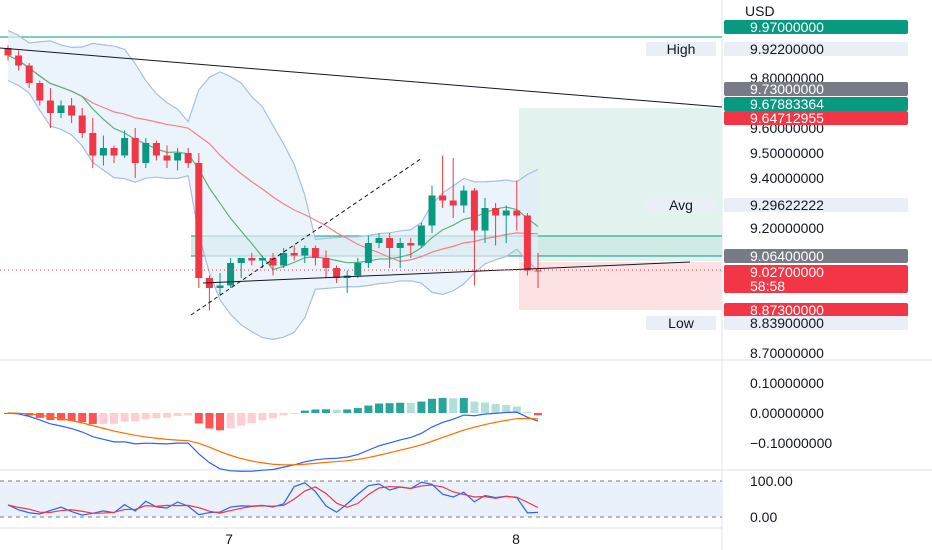 This screenshot has height=550, width=932. I want to click on descending-trendline, so click(361, 77).